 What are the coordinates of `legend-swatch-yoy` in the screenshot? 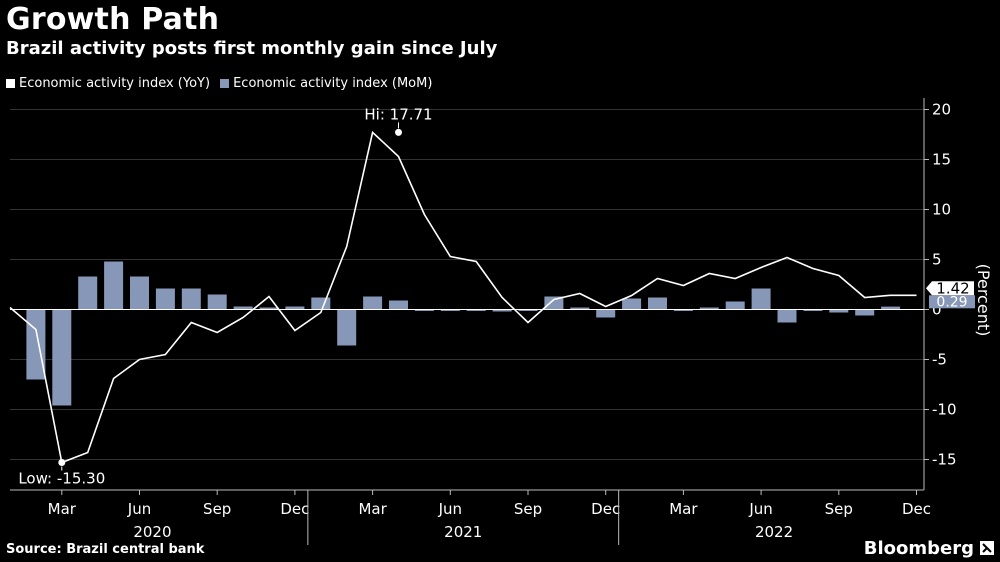 It's located at (10, 83).